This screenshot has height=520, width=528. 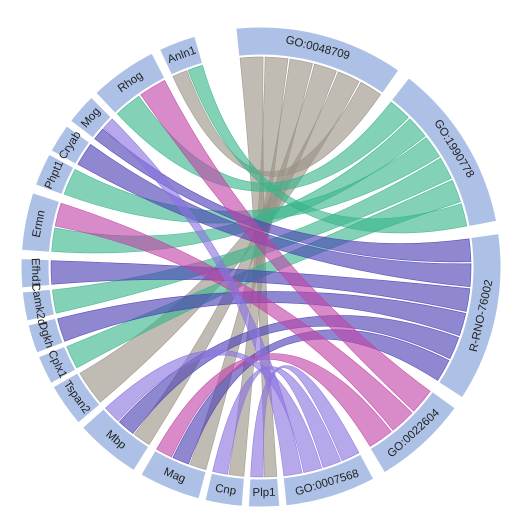 What do you see at coordinates (76, 398) in the screenshot?
I see `segment-tspan2` at bounding box center [76, 398].